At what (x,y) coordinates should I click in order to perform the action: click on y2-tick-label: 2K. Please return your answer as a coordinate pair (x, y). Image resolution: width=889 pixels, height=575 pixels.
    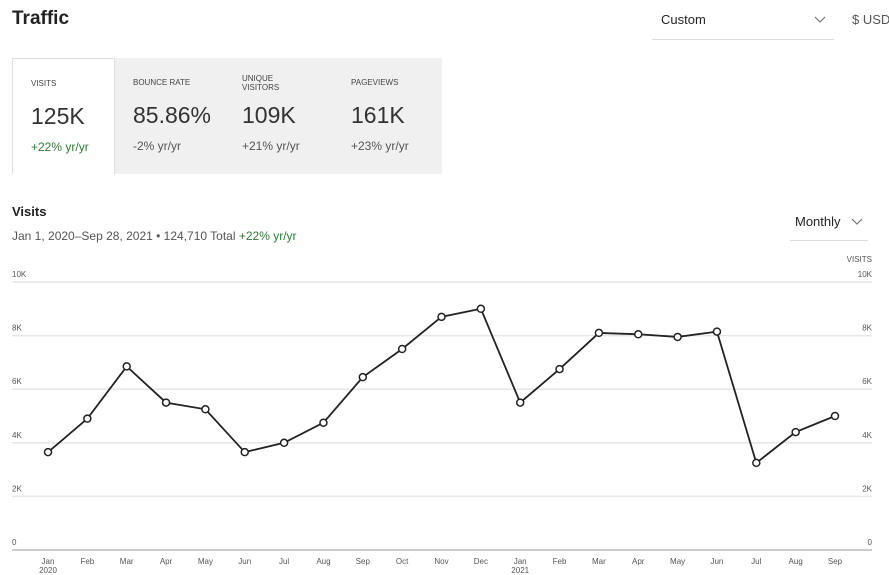
    Looking at the image, I should click on (867, 488).